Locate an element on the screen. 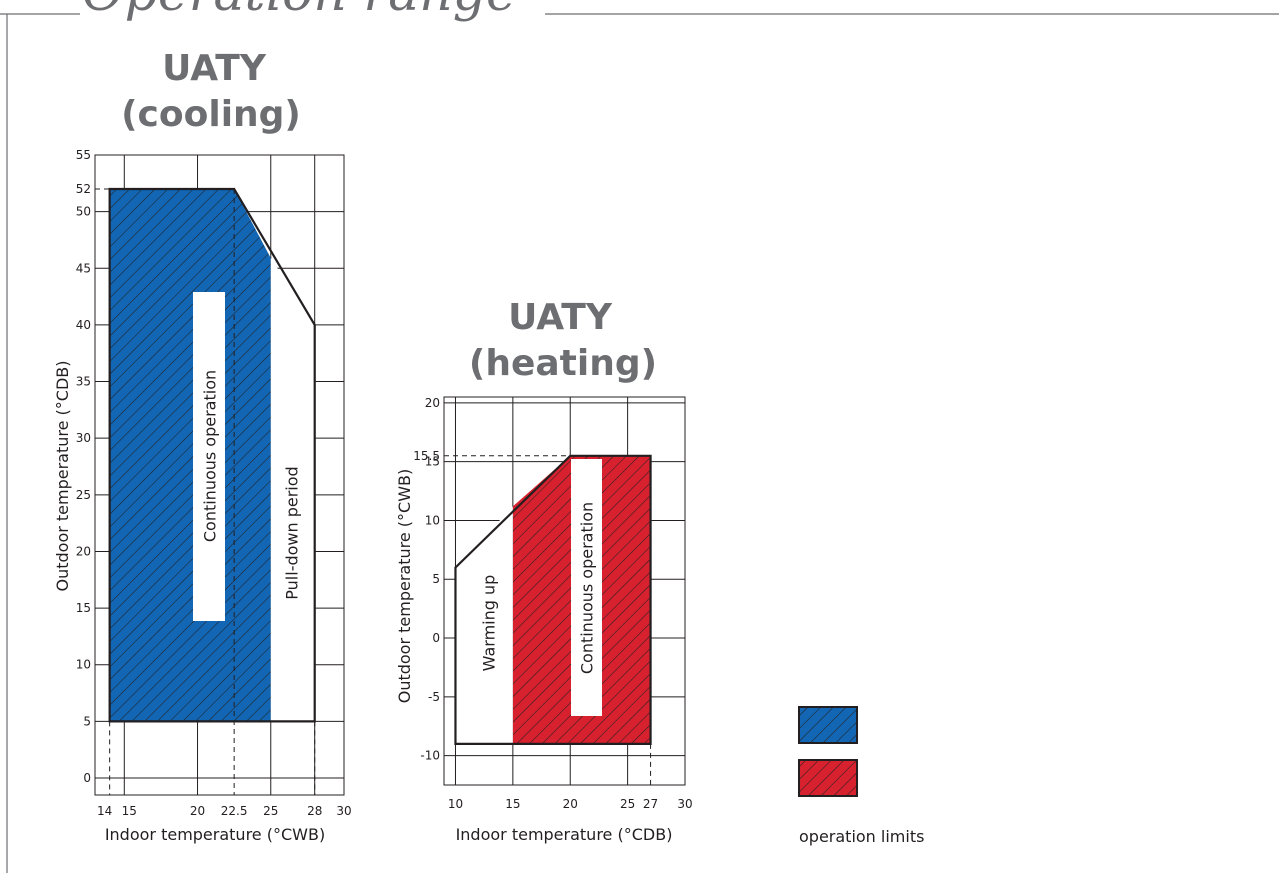  y-tick-label: -5 is located at coordinates (434, 697).